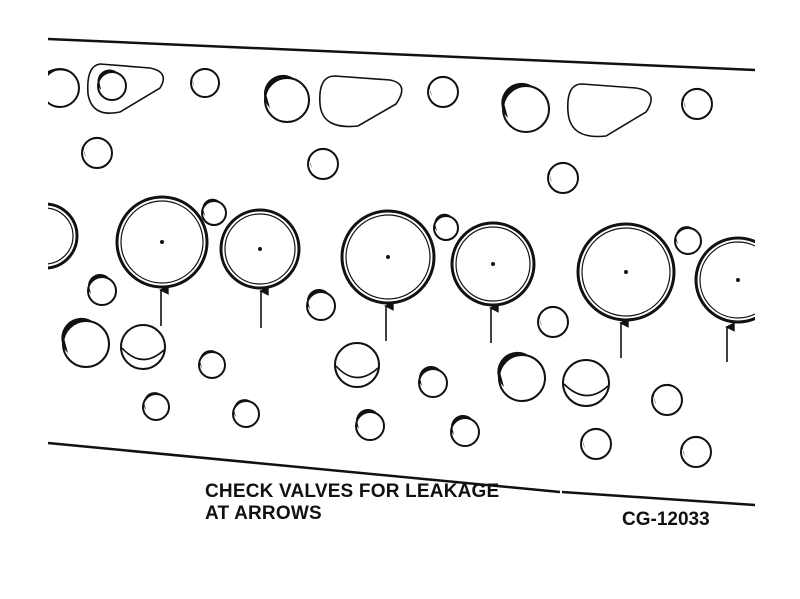  Describe the element at coordinates (352, 491) in the screenshot. I see `caption-line-1: CHECK VALVES FOR LEAKAGE` at that location.